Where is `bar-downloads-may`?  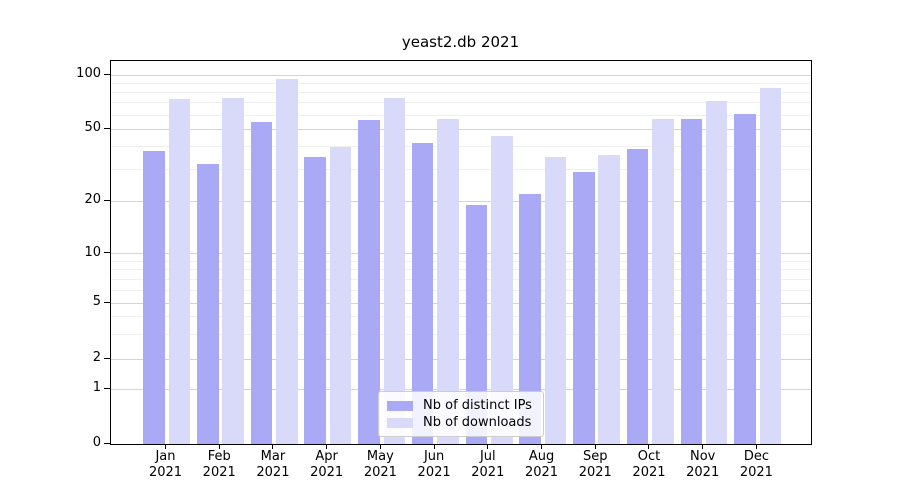 bar-downloads-may is located at coordinates (394, 270).